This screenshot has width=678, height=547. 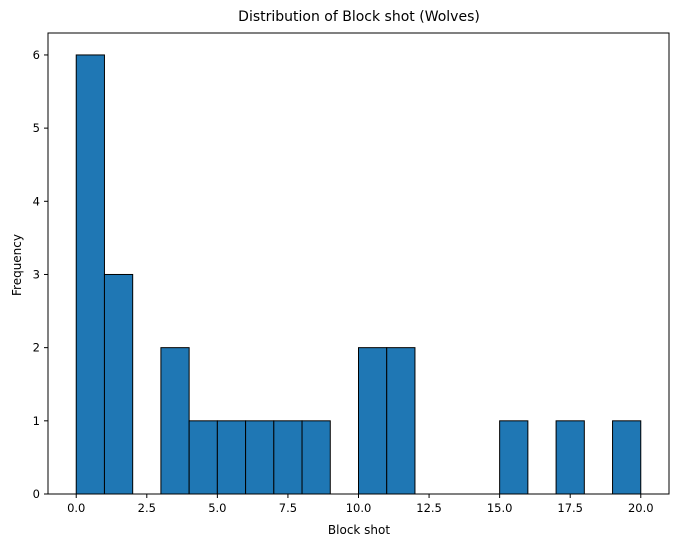 I want to click on x-tick-label: 20.0, so click(x=641, y=508).